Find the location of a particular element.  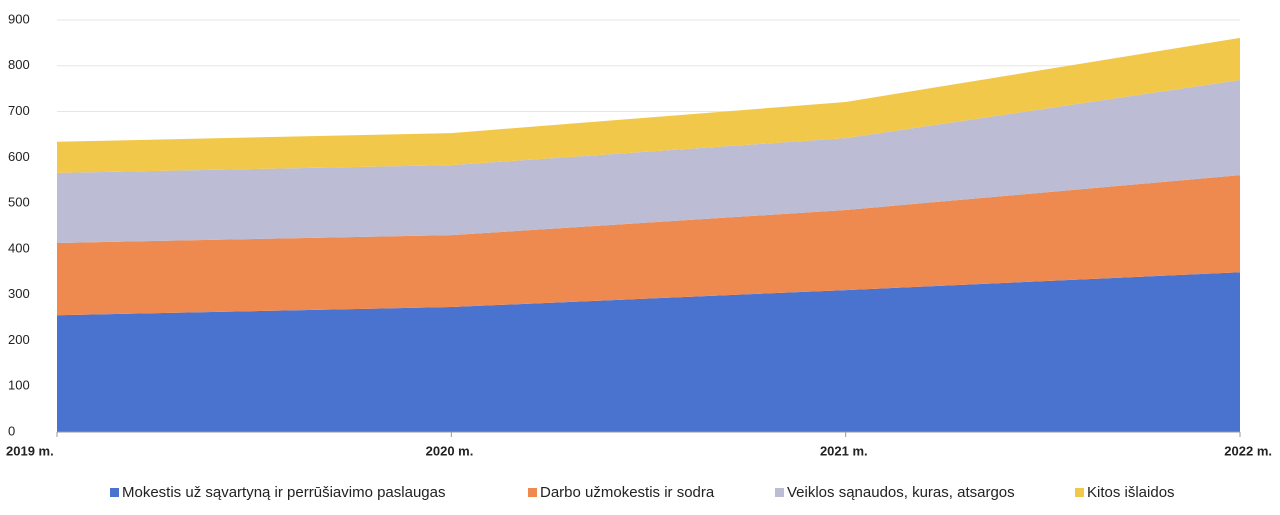

y-tick-label: 600 is located at coordinates (19, 156).